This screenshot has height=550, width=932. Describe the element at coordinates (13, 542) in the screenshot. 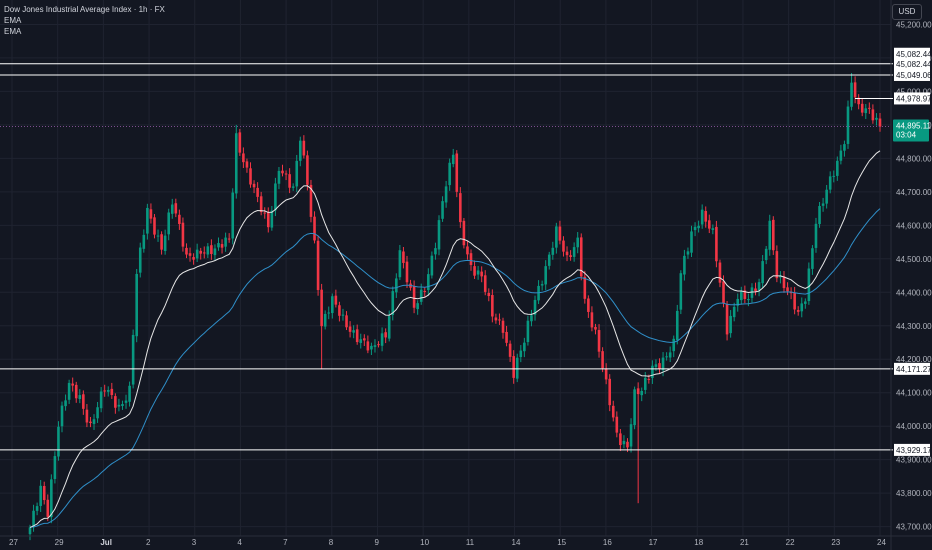

I see `time-tick-label: 27` at that location.